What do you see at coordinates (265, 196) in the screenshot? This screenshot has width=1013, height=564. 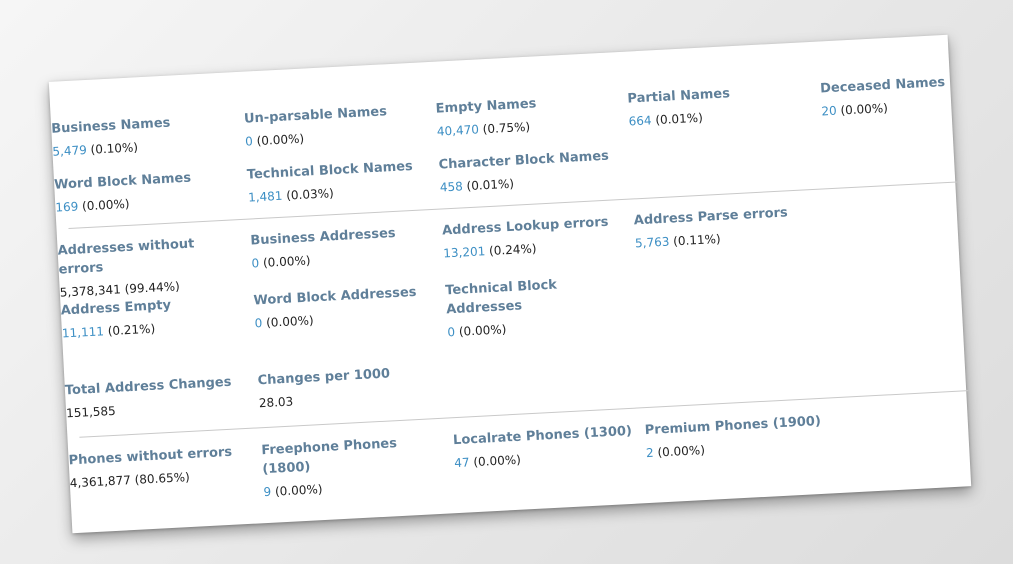 I see `metric-count-link: 1,481` at bounding box center [265, 196].